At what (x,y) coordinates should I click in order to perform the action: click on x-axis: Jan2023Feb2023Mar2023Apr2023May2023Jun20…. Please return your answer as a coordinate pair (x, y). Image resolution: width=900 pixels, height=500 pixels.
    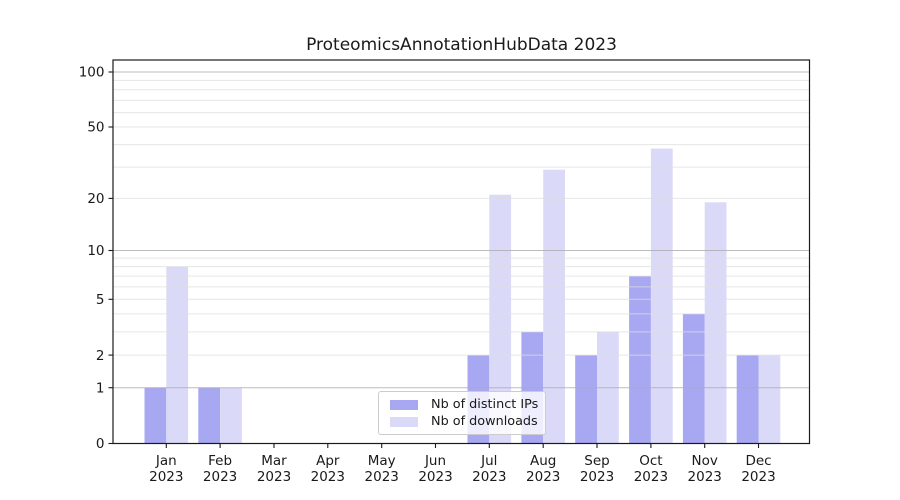
    Looking at the image, I should click on (462, 464).